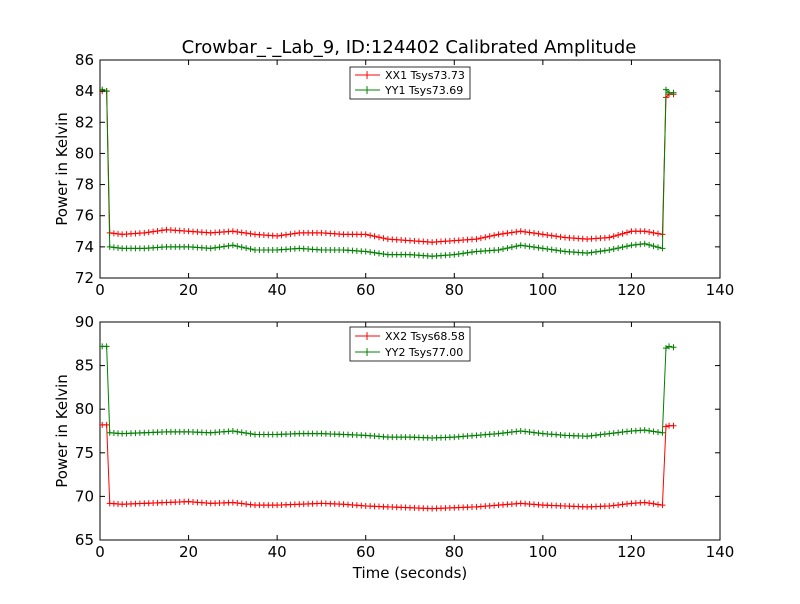 This screenshot has height=604, width=800. Describe the element at coordinates (720, 290) in the screenshot. I see `xtick-label: 140` at that location.